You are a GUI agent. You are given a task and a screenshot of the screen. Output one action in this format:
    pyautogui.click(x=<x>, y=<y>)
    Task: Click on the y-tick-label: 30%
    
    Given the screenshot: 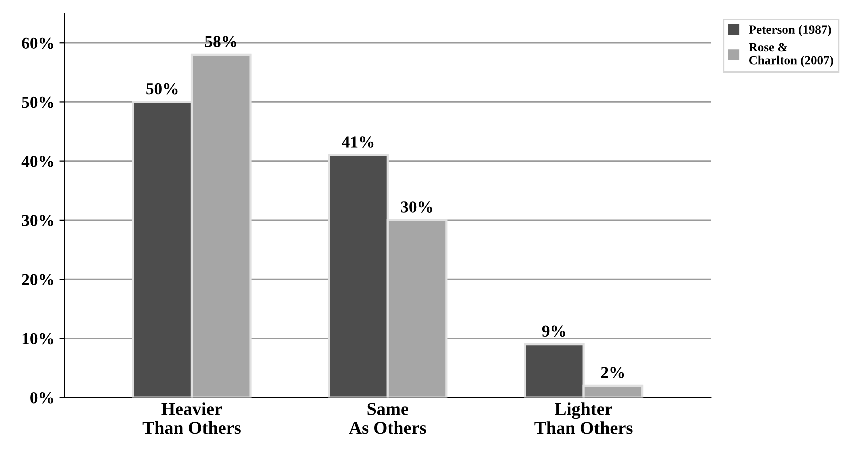 What is the action you would take?
    pyautogui.click(x=38, y=220)
    